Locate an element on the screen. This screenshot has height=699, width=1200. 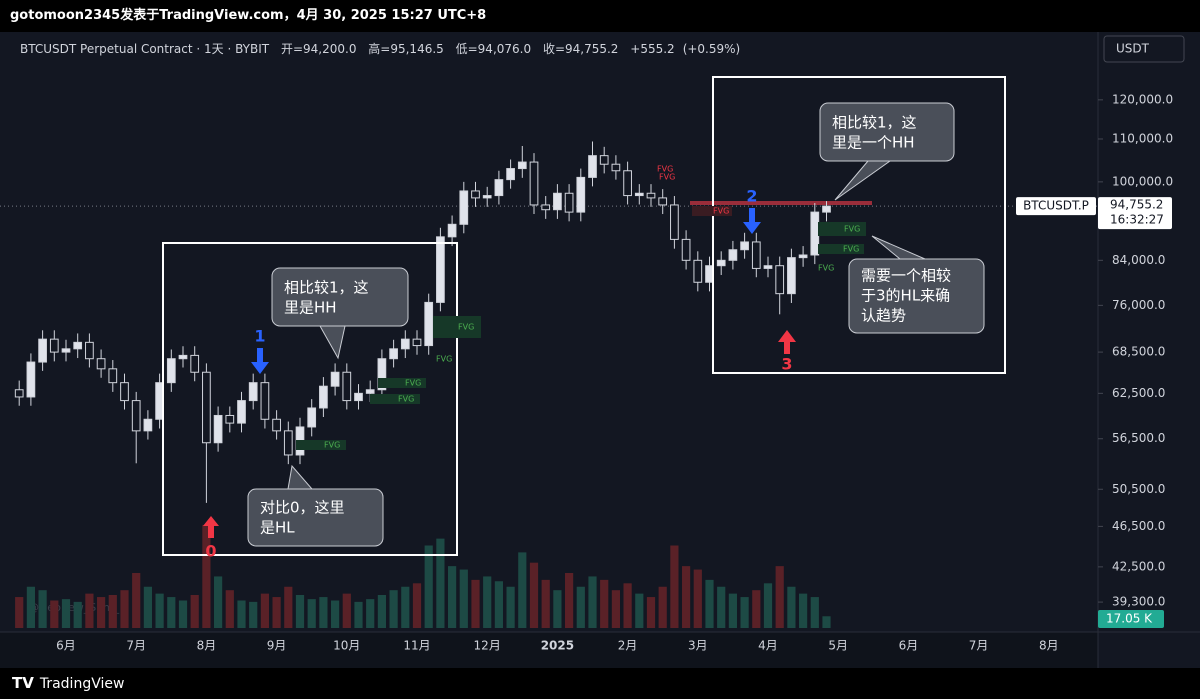
footer: TV TradingView is located at coordinates (600, 683).